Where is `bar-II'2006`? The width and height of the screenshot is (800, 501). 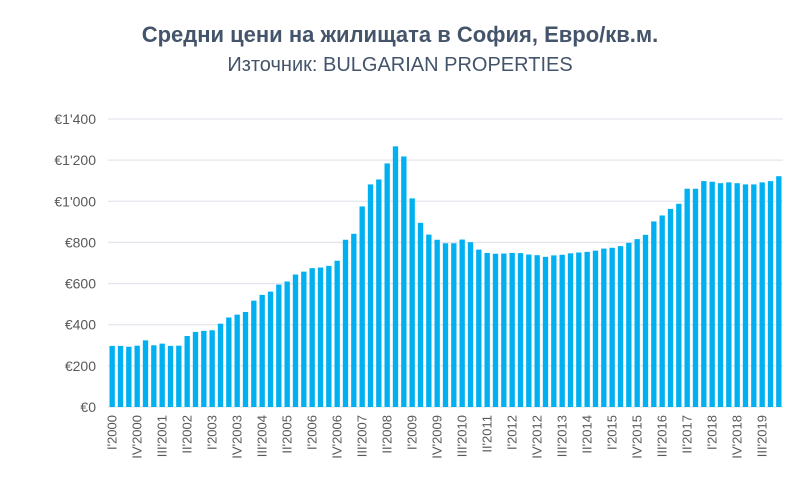
bar-II'2006 is located at coordinates (320, 337).